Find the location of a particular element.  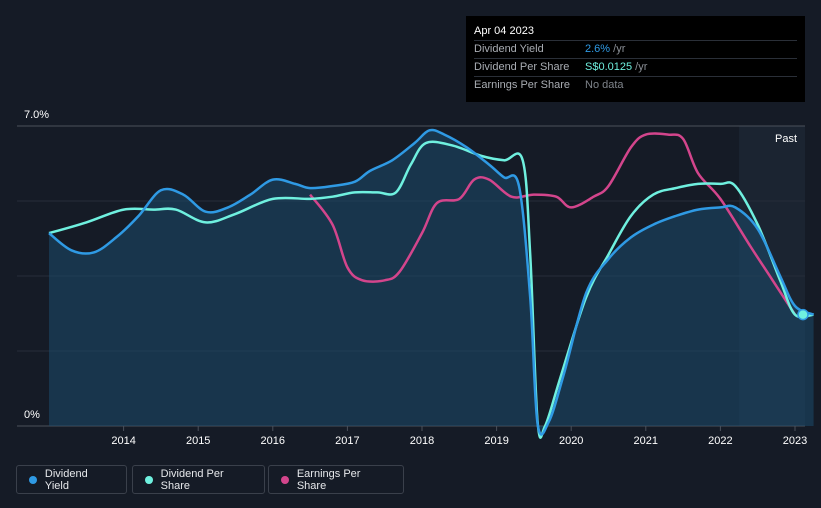

x-tick-label: 2016 is located at coordinates (273, 441).